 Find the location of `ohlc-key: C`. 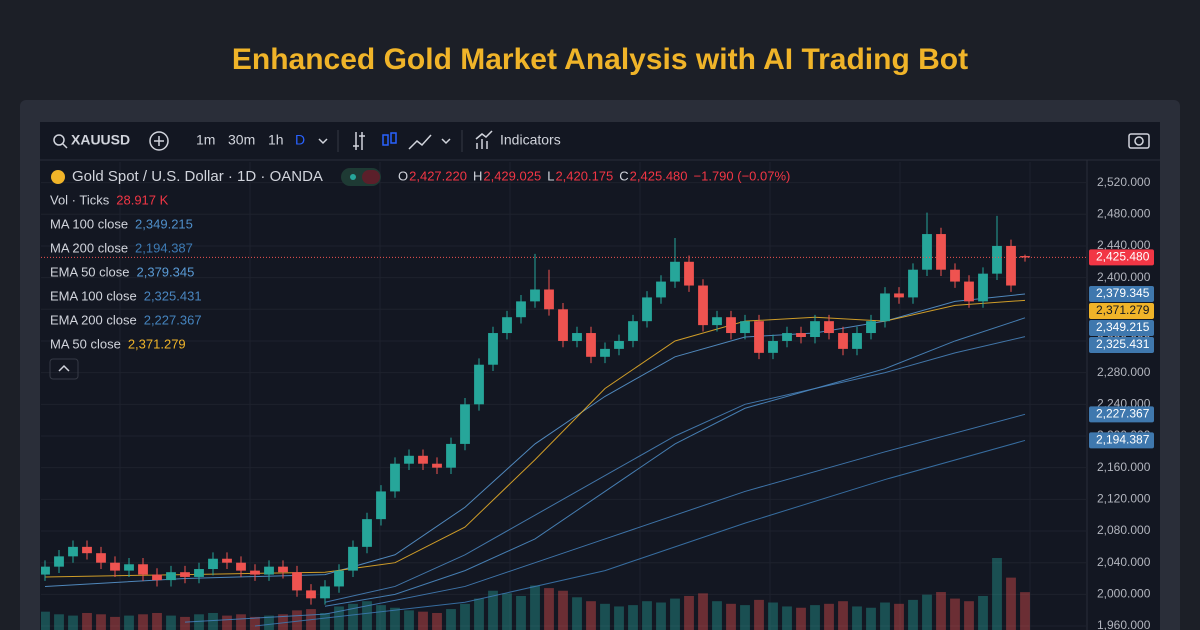

ohlc-key: C is located at coordinates (623, 175).